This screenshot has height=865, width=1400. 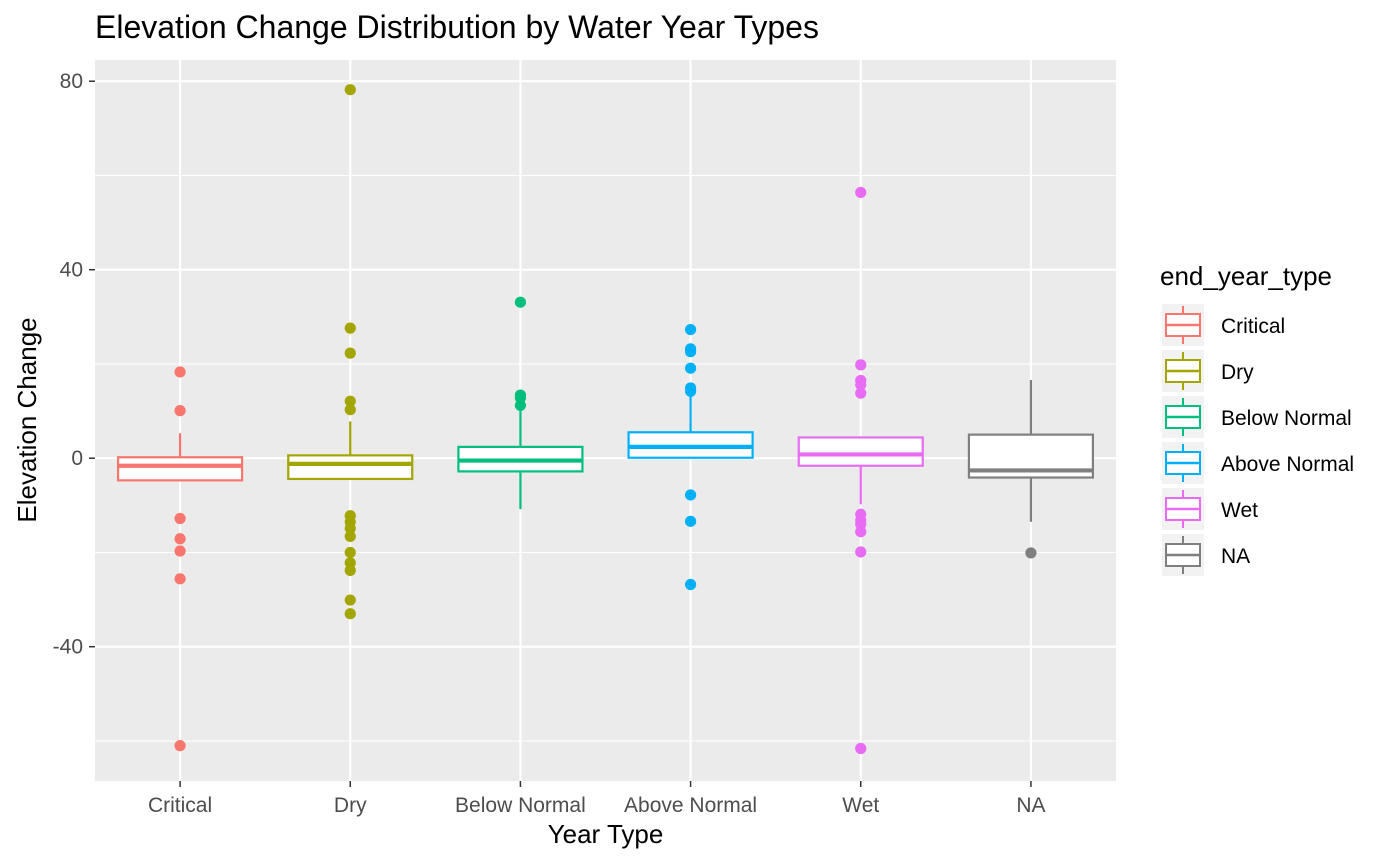 I want to click on legend-entry: Critical, so click(x=1223, y=325).